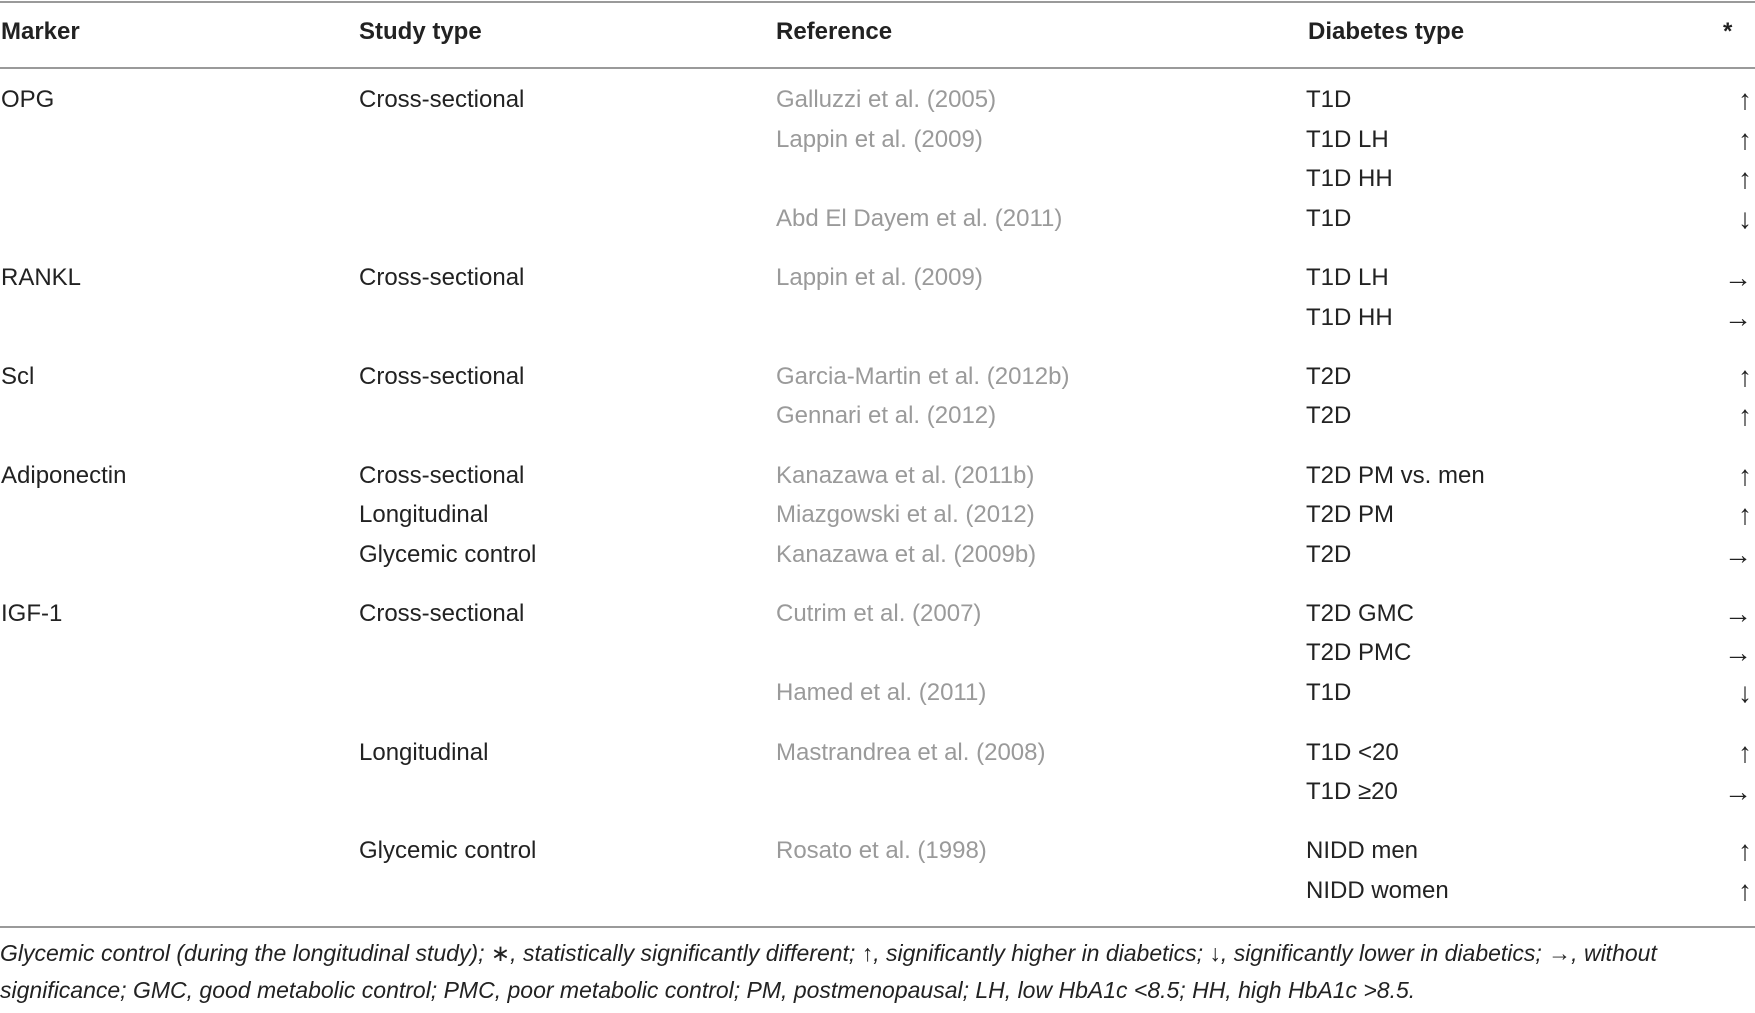 This screenshot has width=1755, height=1013. What do you see at coordinates (1350, 514) in the screenshot?
I see `diabetes-type-cell: T2D PM` at bounding box center [1350, 514].